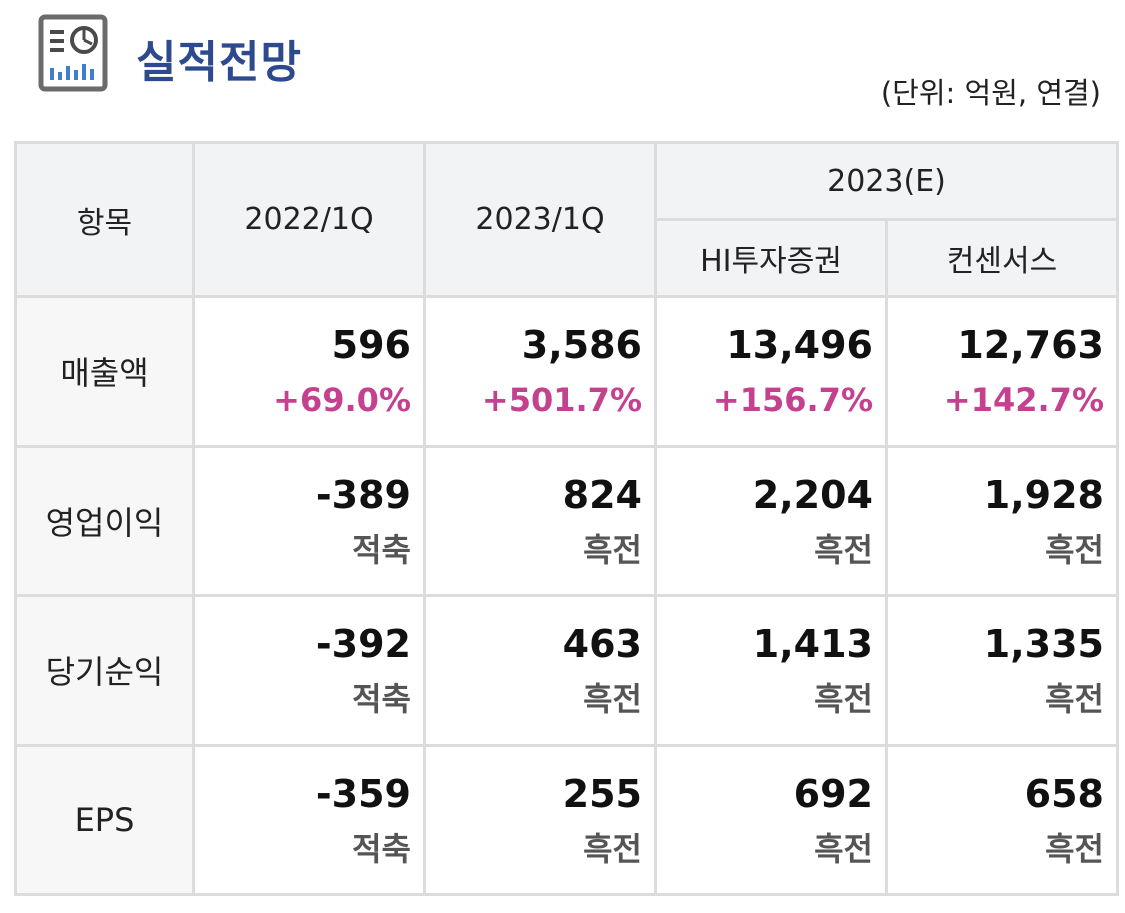 Image resolution: width=1125 pixels, height=913 pixels. Describe the element at coordinates (363, 793) in the screenshot. I see `cell-value: -359` at that location.